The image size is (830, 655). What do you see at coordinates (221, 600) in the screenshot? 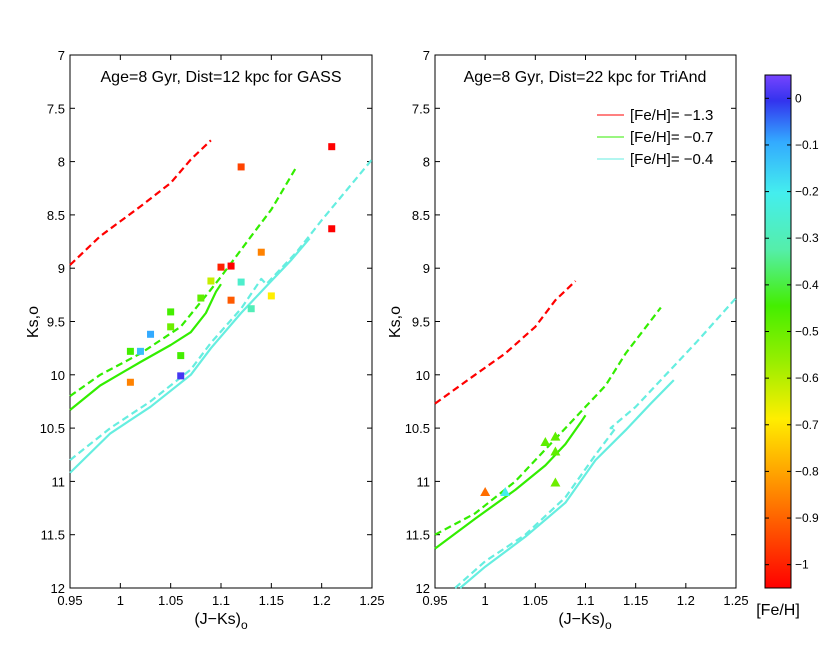
I see `gass-x-tick-label: 1.1` at bounding box center [221, 600].